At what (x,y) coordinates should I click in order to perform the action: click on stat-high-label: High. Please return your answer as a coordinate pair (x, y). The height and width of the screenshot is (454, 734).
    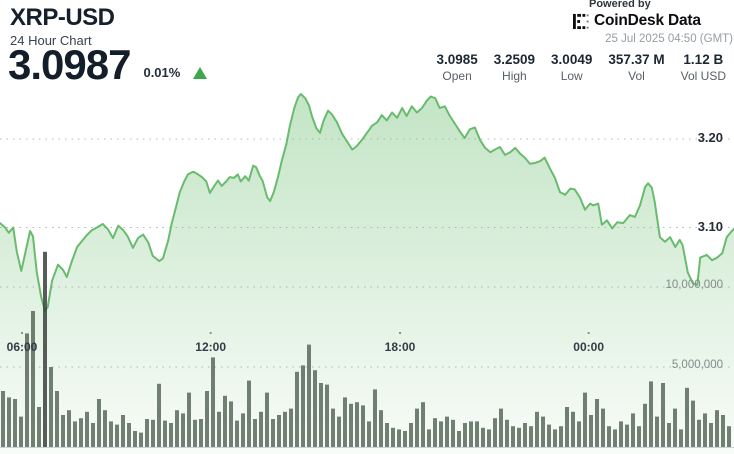
    Looking at the image, I should click on (514, 76).